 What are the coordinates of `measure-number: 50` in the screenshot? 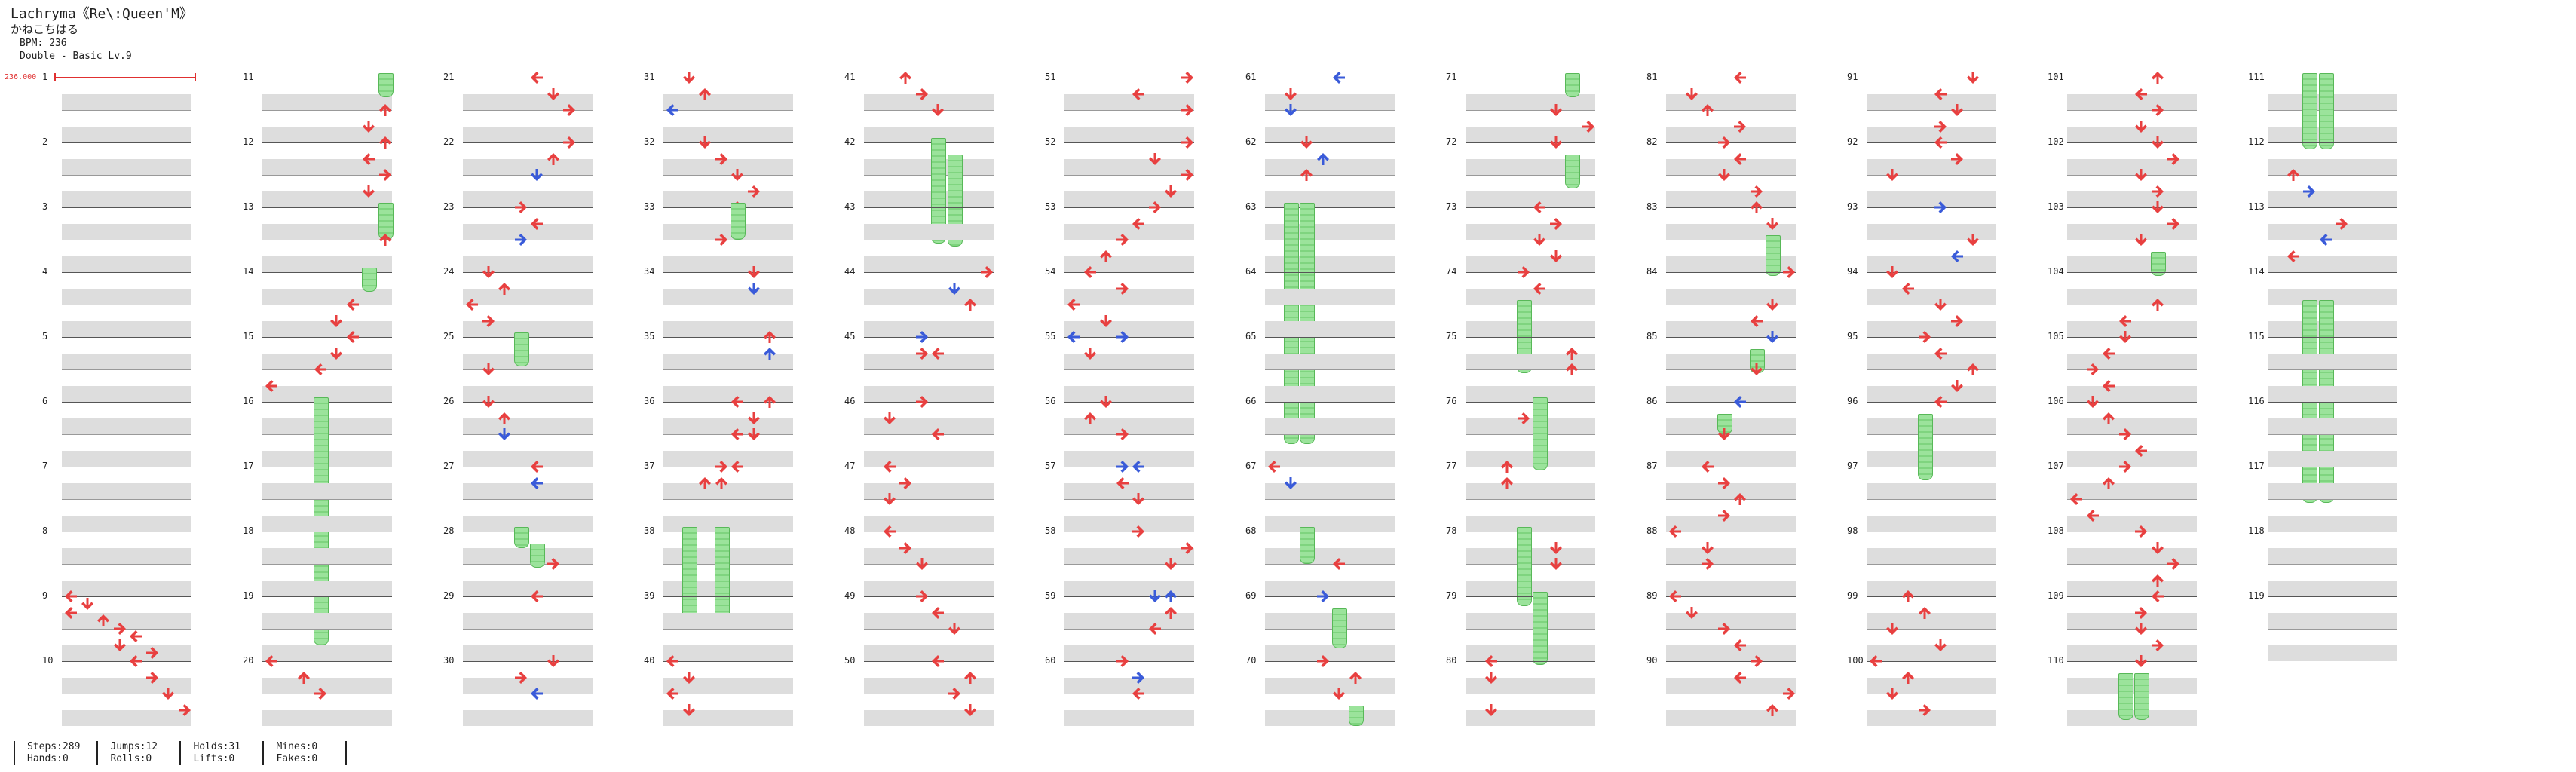 It's located at (850, 660).